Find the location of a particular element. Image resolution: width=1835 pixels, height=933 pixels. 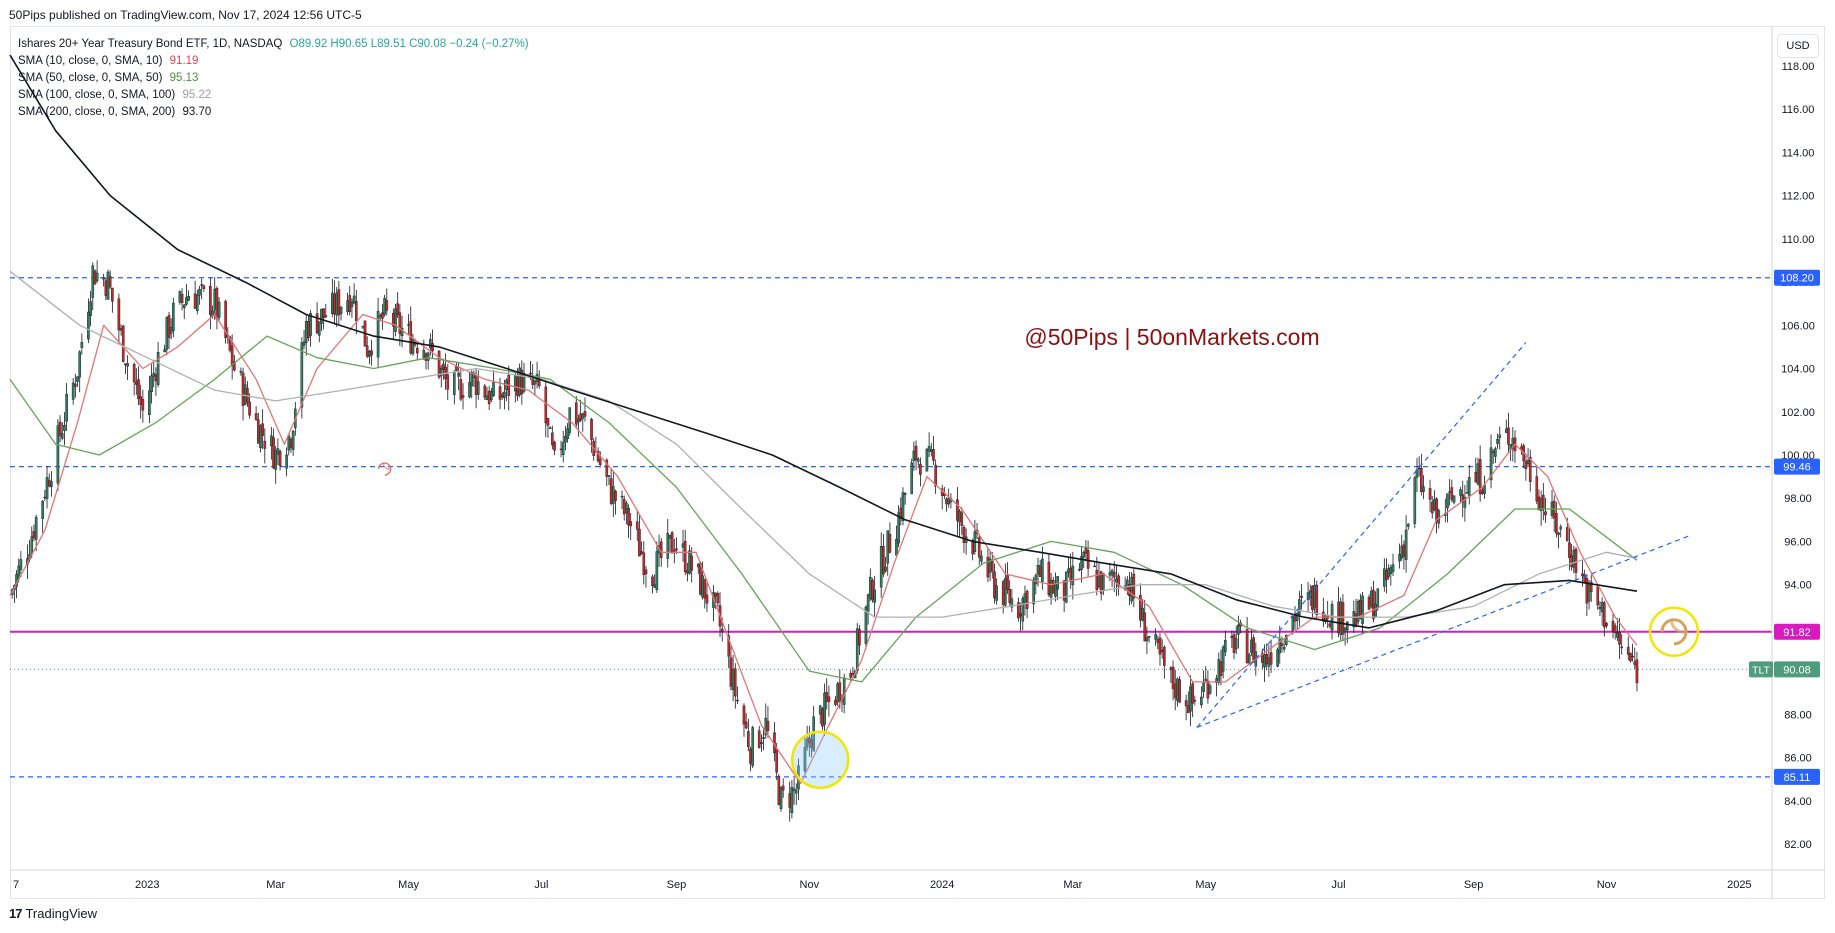

currency-button: USD is located at coordinates (1798, 46).